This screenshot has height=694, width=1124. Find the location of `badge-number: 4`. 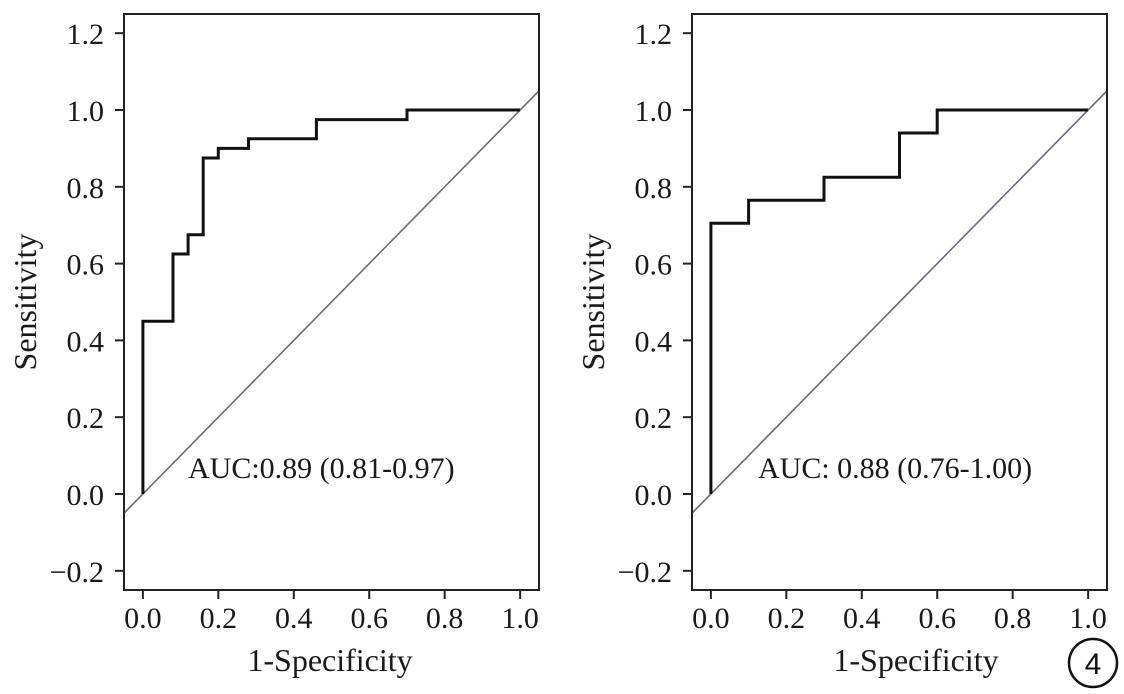

badge-number: 4 is located at coordinates (1093, 664).